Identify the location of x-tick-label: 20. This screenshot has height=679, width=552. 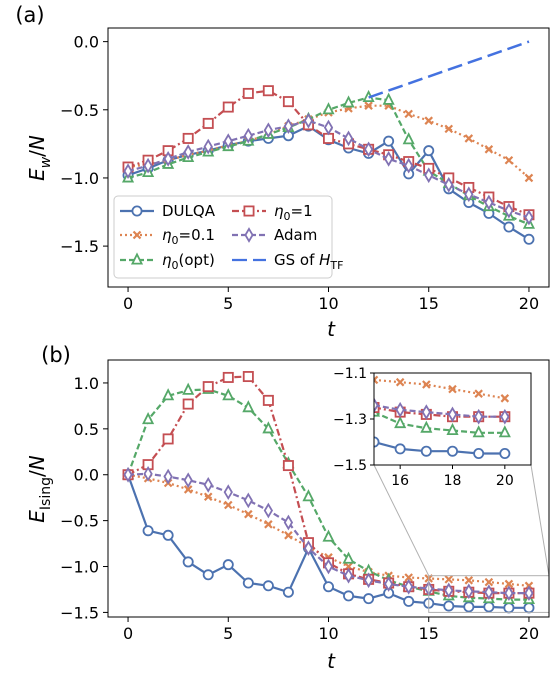
(529, 633).